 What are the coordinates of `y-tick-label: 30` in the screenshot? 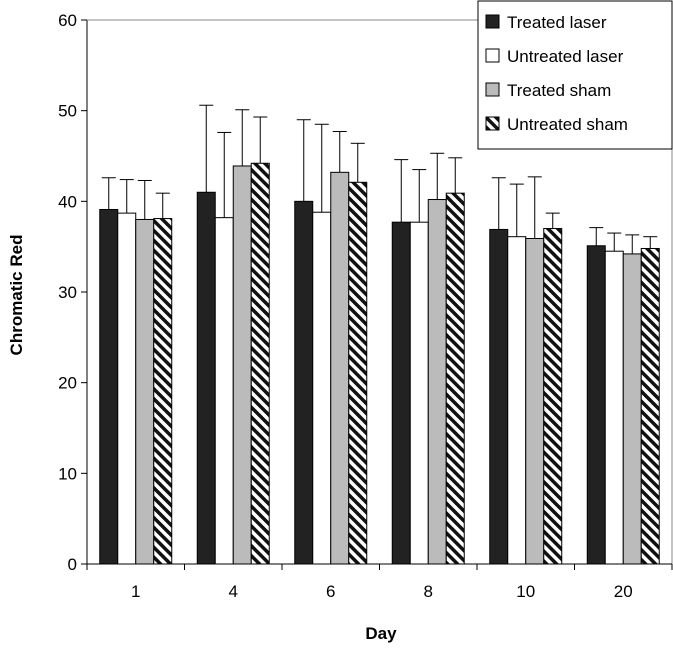 It's located at (67, 292).